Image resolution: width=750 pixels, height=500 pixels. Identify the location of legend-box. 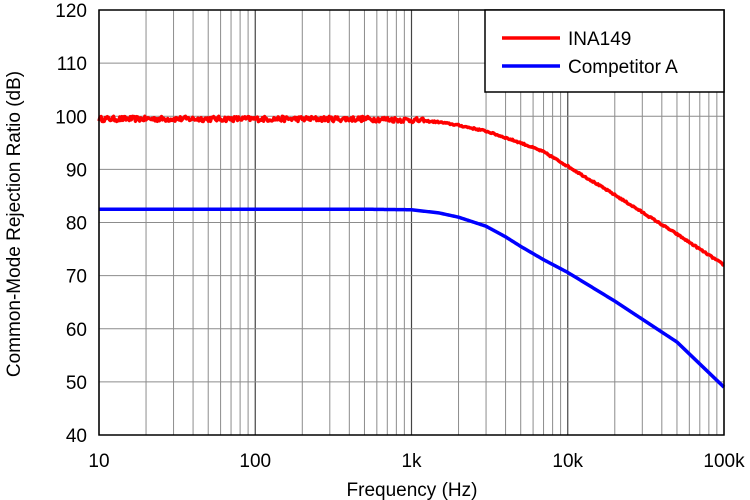
(604, 51).